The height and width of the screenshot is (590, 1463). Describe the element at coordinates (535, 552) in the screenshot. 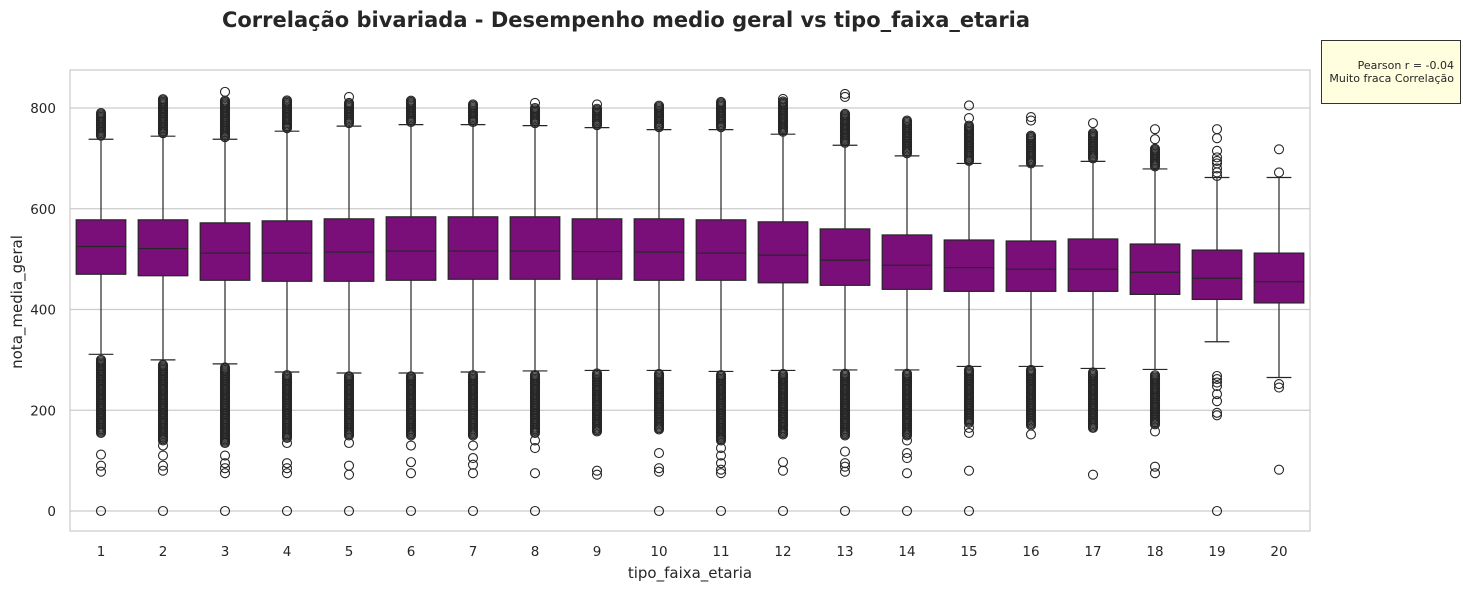

I see `x-tick-label: 8` at that location.